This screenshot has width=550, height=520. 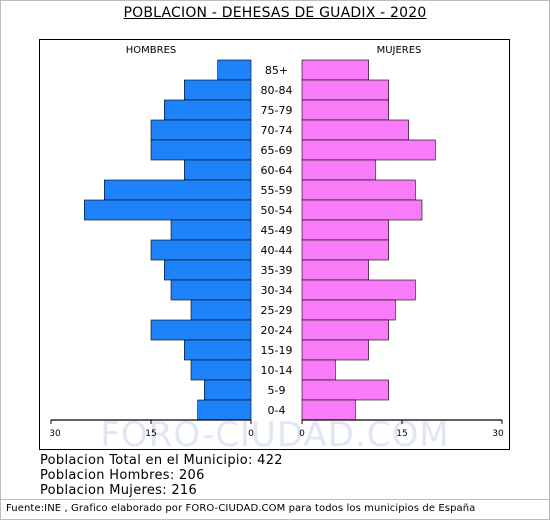 What do you see at coordinates (277, 150) in the screenshot?
I see `age-label-65-69: 65-69` at bounding box center [277, 150].